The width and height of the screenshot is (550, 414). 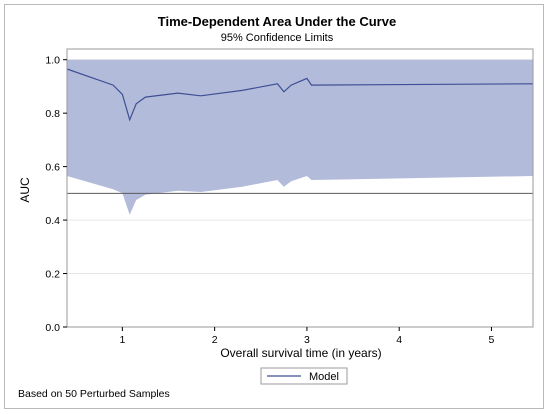 I want to click on x-tick-label: 5, so click(x=492, y=340).